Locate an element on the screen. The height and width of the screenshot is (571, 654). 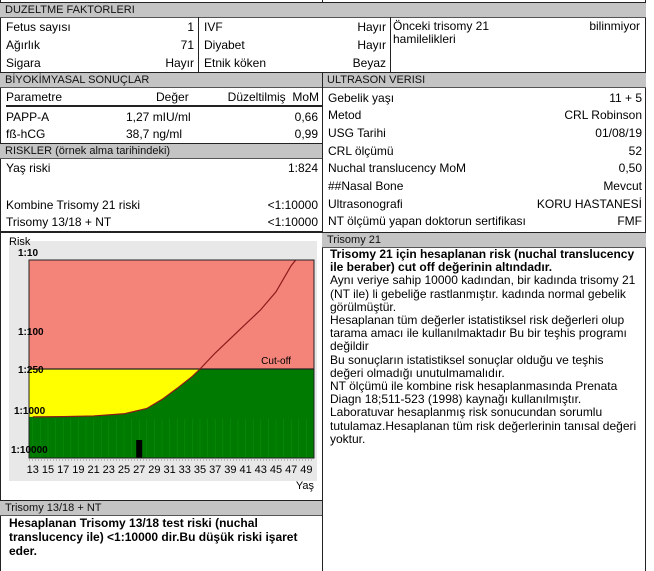
x-tick-label: 49 is located at coordinates (306, 470).